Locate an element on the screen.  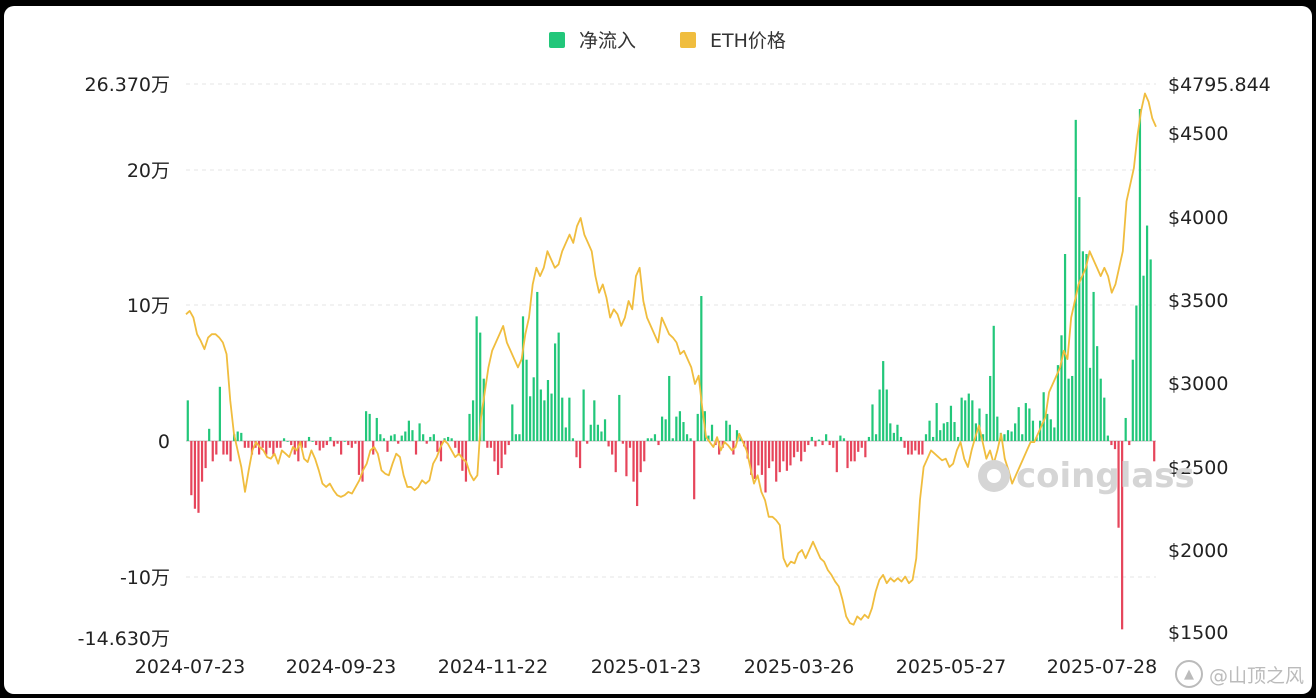
right-axis-tick-label: $2500 is located at coordinates (1198, 468).